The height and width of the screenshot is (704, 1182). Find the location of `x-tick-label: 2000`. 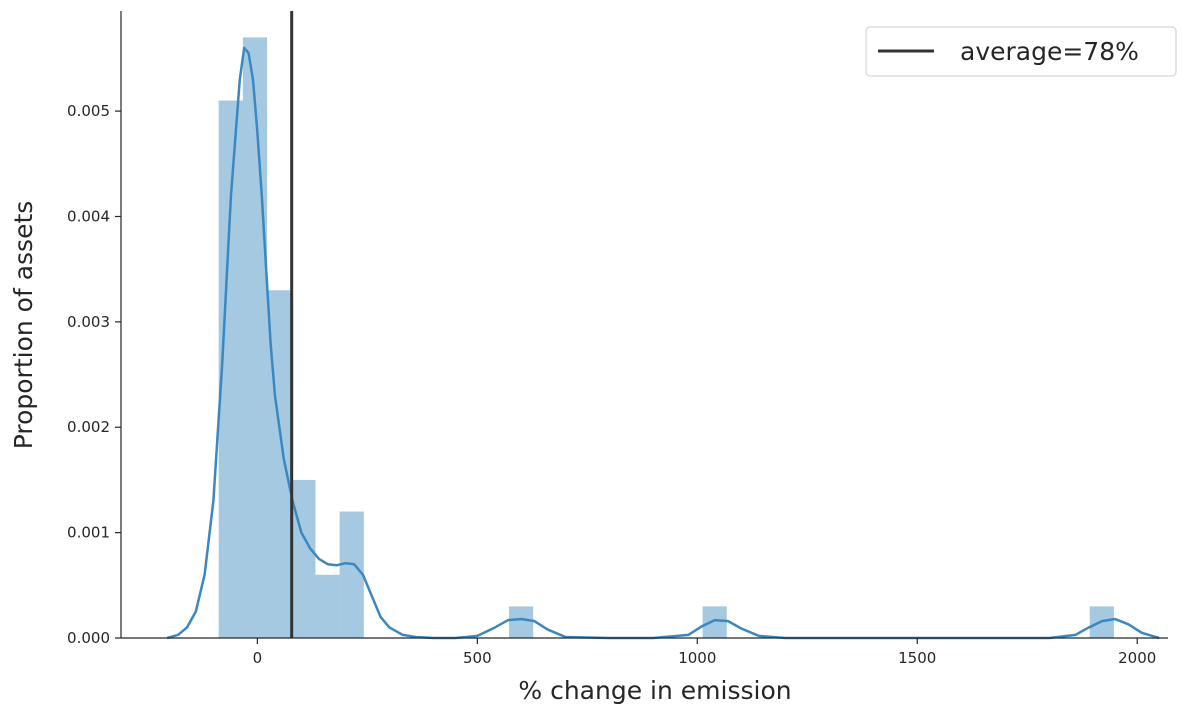

x-tick-label: 2000 is located at coordinates (1137, 658).